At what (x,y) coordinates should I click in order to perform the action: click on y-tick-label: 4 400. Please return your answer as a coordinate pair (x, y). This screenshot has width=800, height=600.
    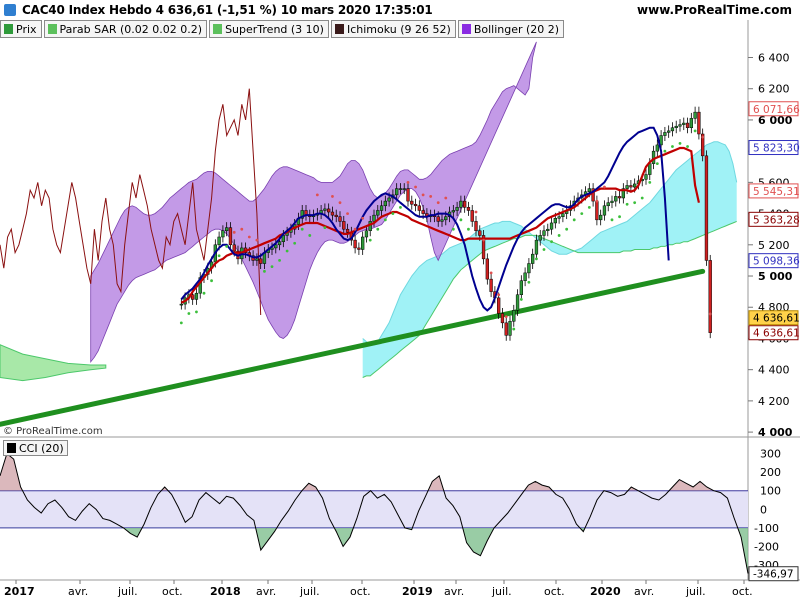
    Looking at the image, I should click on (774, 370).